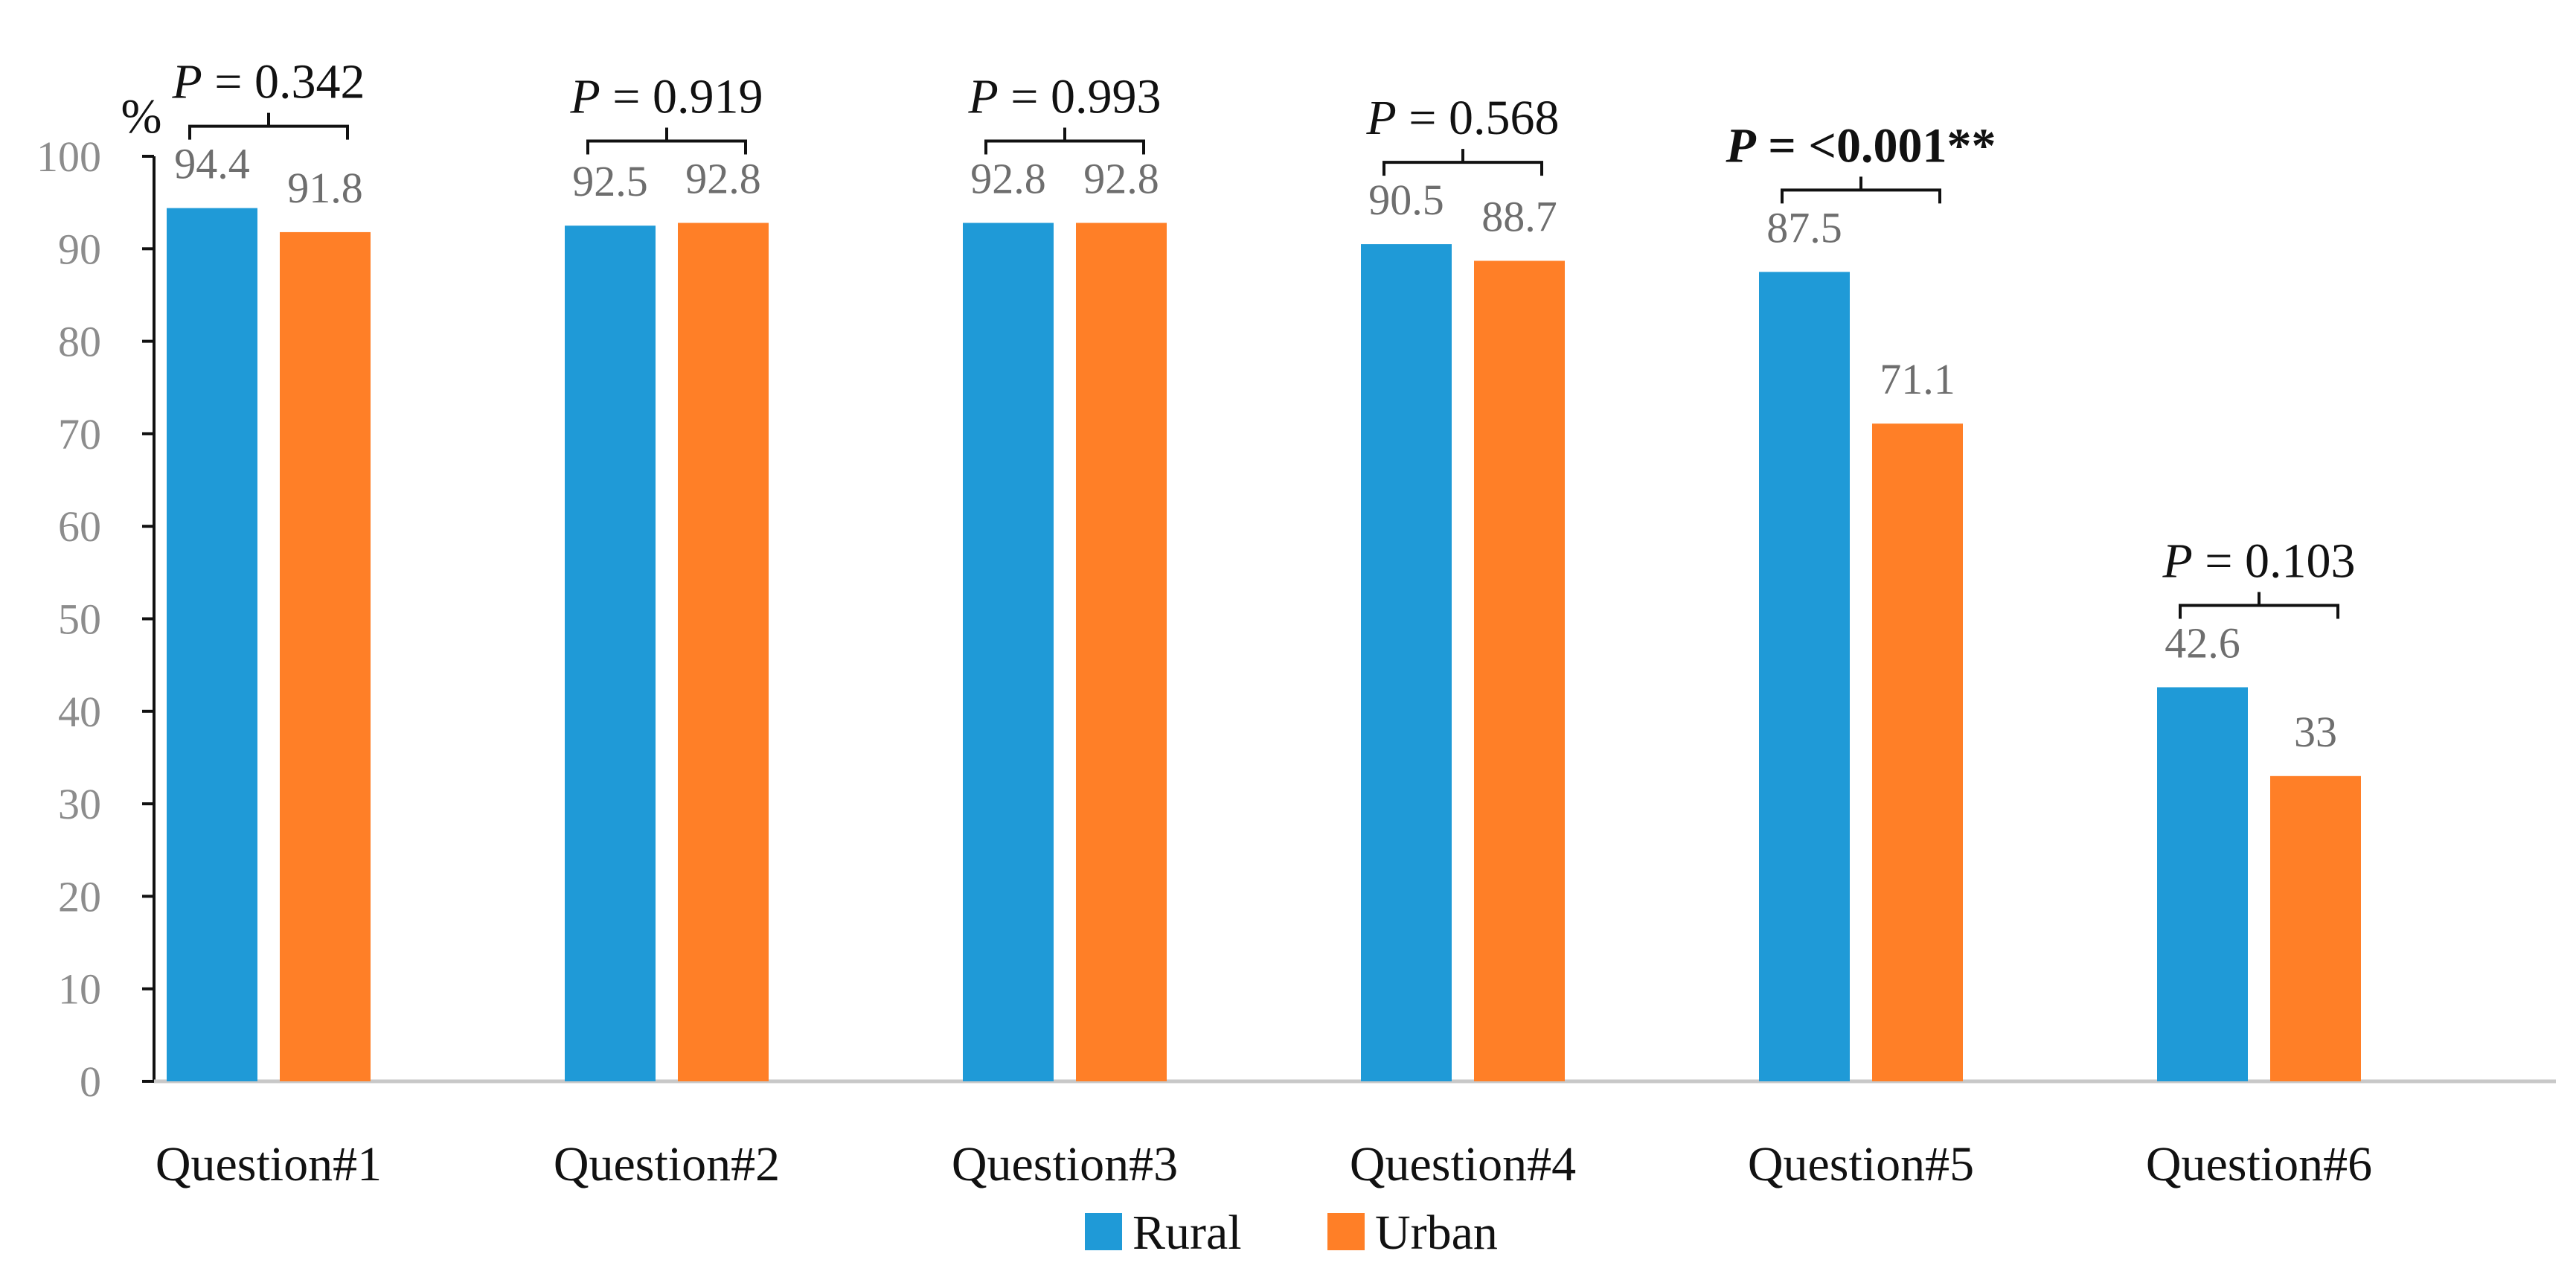  Describe the element at coordinates (325, 188) in the screenshot. I see `data-label-urban-1: 91.8` at that location.